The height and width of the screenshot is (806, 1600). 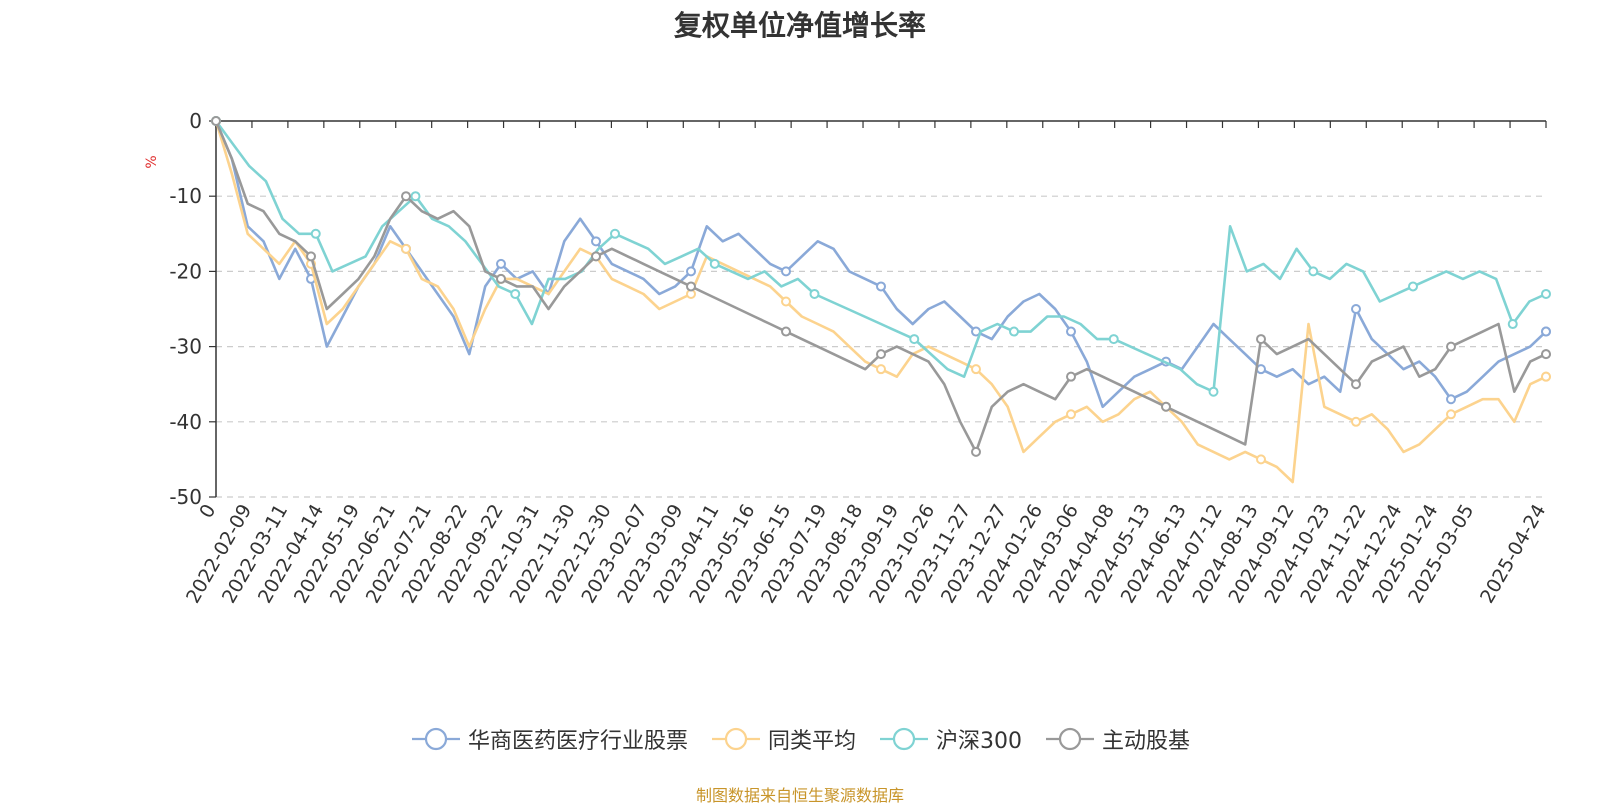 I want to click on legend-item-2: 同类平均, so click(x=783, y=739).